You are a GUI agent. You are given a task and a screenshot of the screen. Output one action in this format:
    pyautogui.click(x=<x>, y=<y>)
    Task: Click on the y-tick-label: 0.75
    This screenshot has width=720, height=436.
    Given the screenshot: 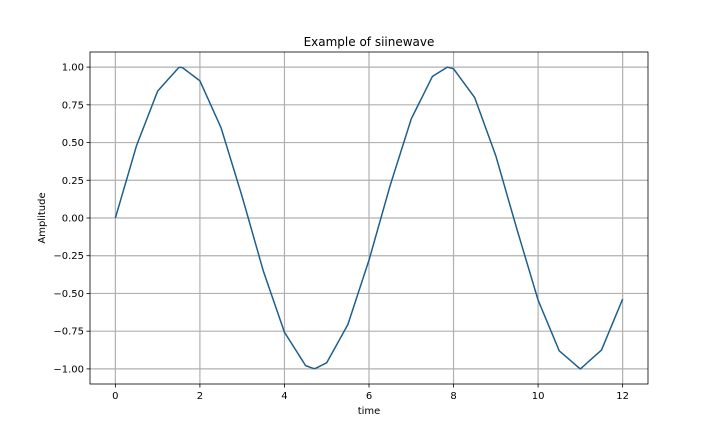 What is the action you would take?
    pyautogui.click(x=73, y=105)
    